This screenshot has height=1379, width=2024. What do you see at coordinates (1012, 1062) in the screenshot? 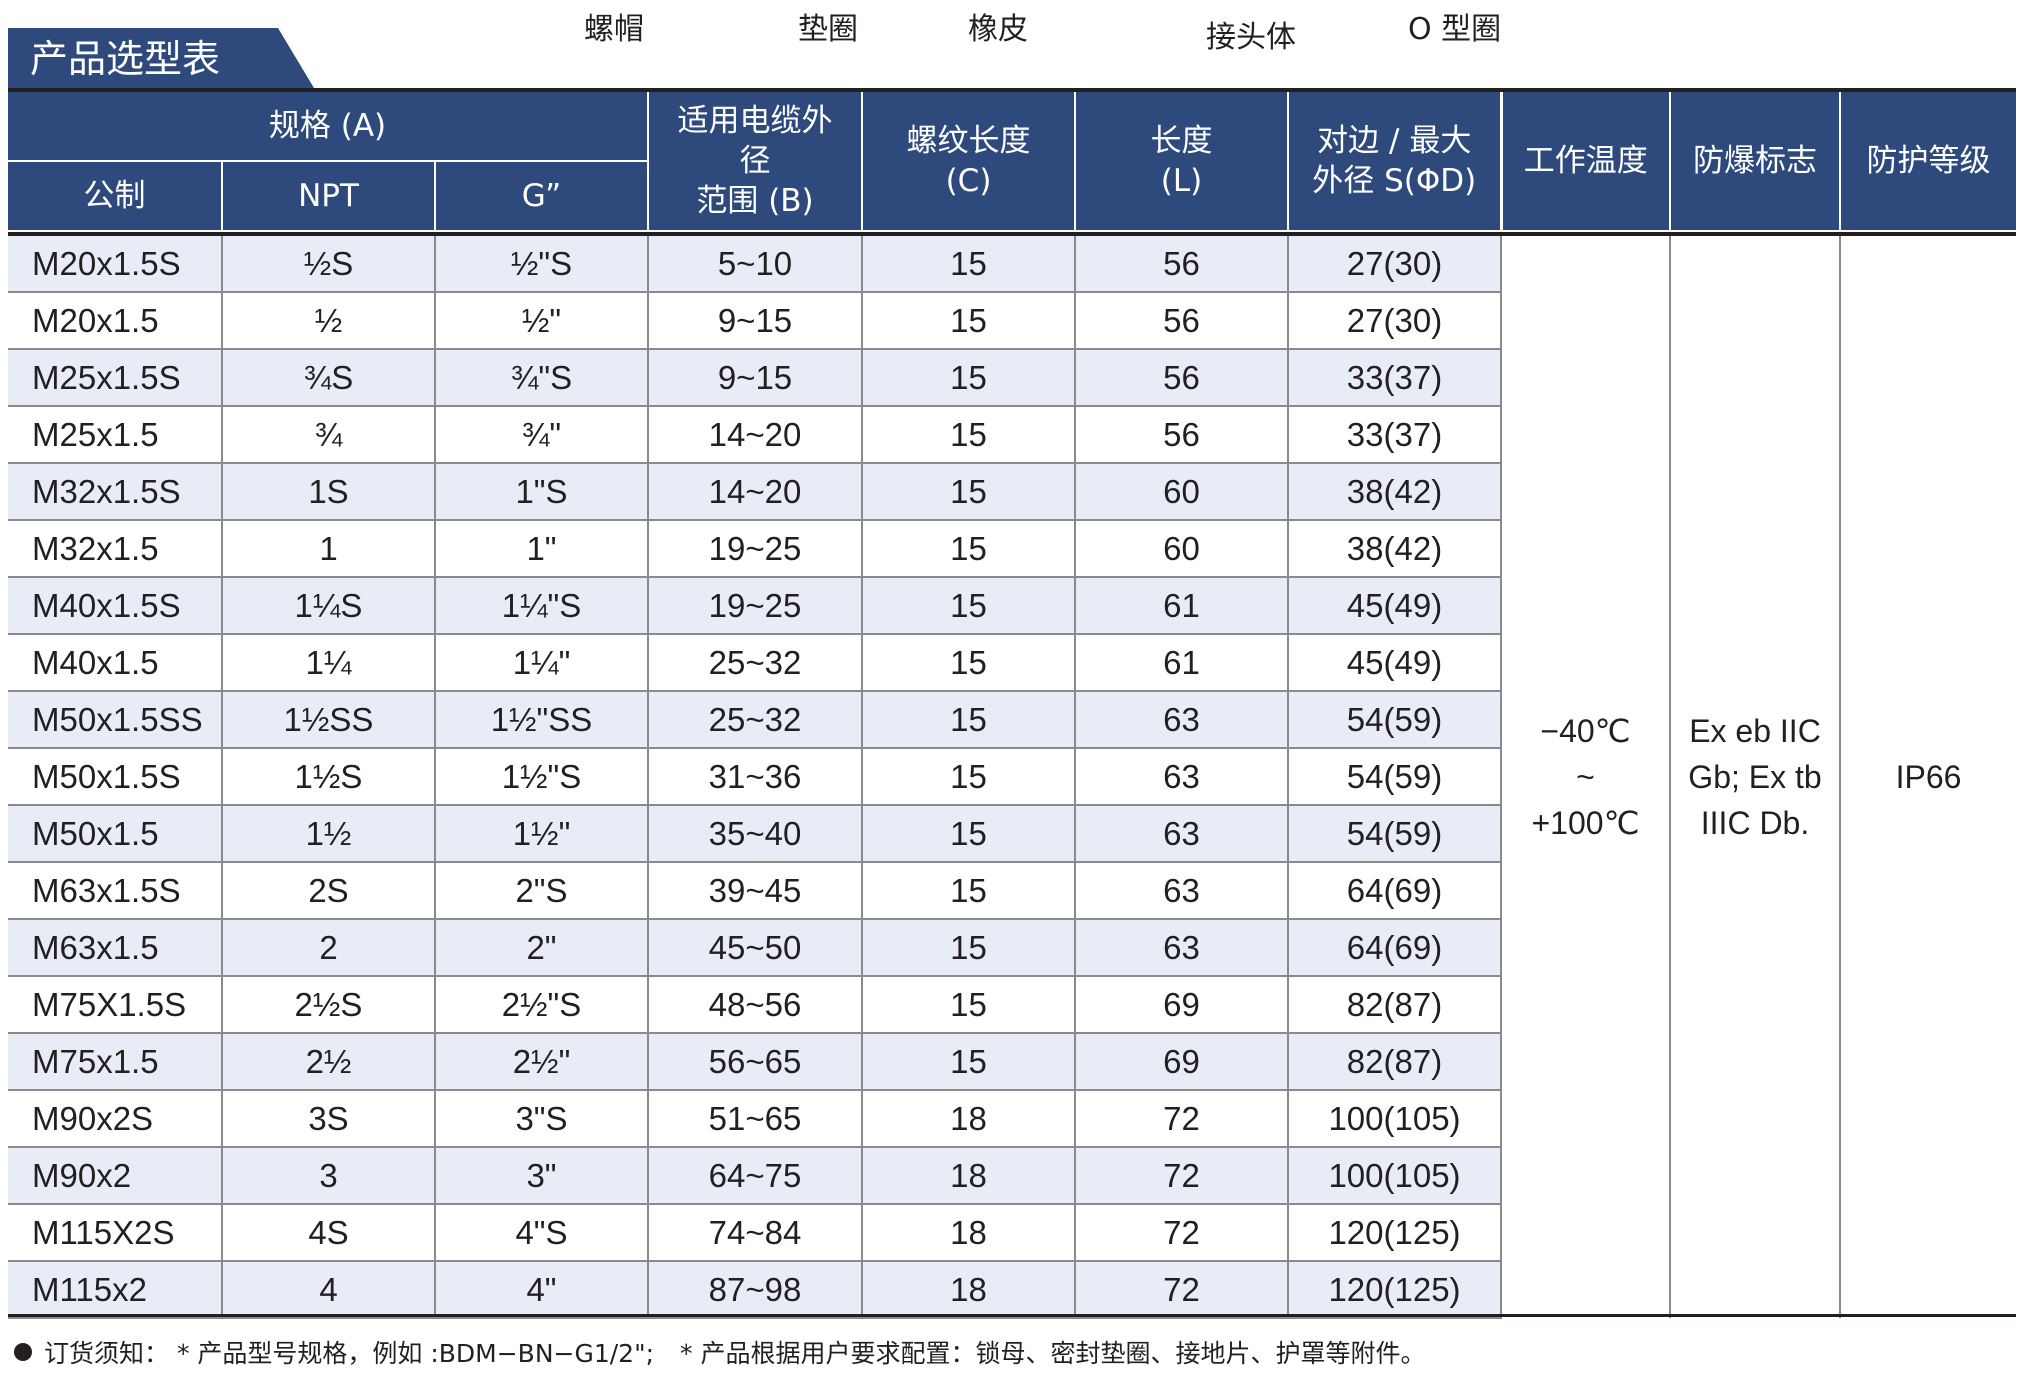
I see `table-row: M75x1.5 2½ 2½" 56~65 15 69 82(87)` at bounding box center [1012, 1062].